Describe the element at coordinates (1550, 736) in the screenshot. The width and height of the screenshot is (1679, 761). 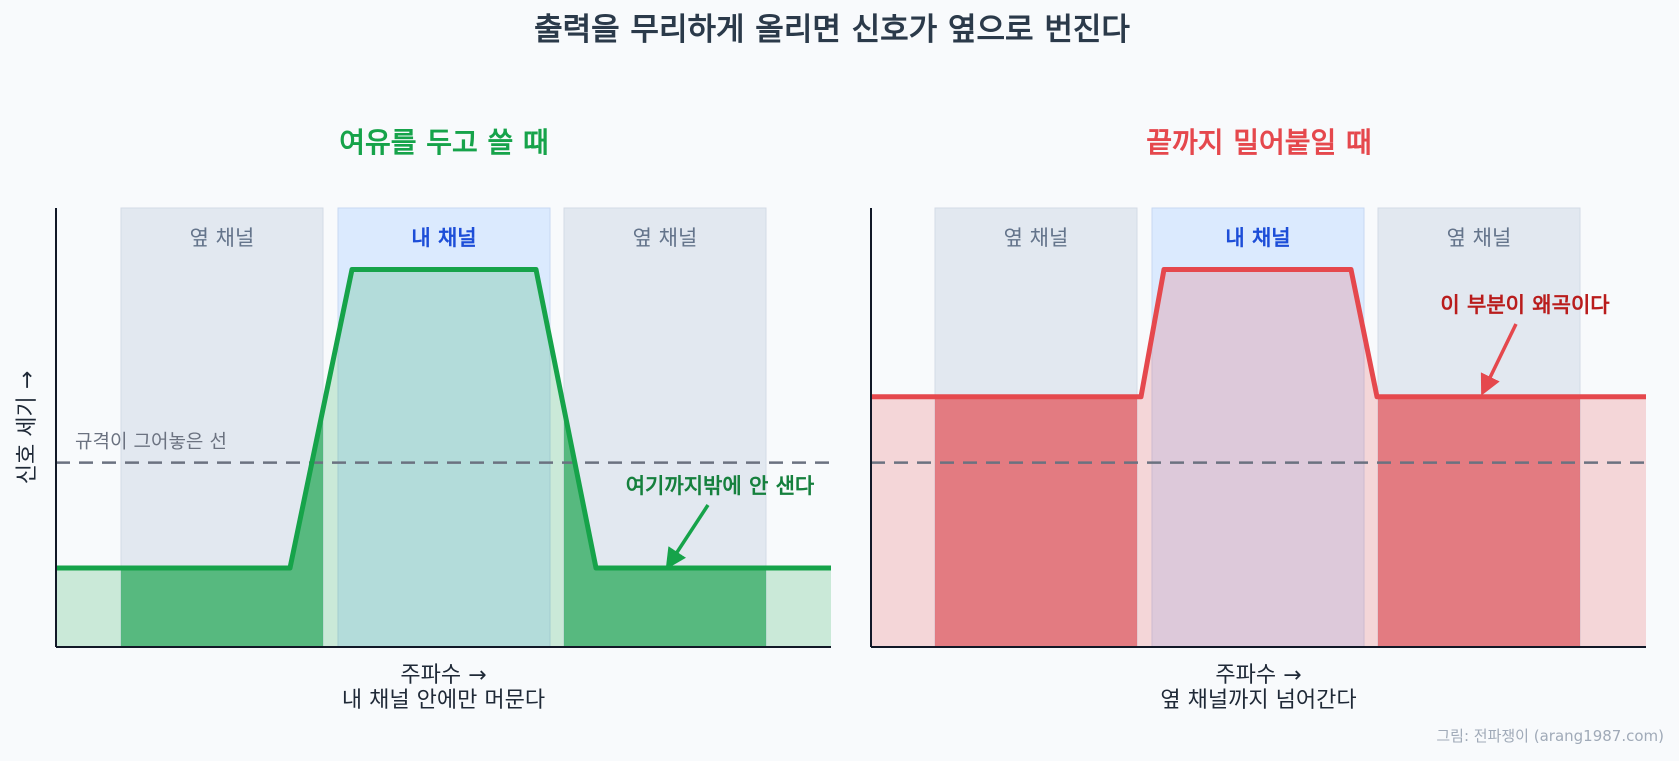
I see `credit-text: 그림: 전파쟁이 (arang1987.com)` at that location.